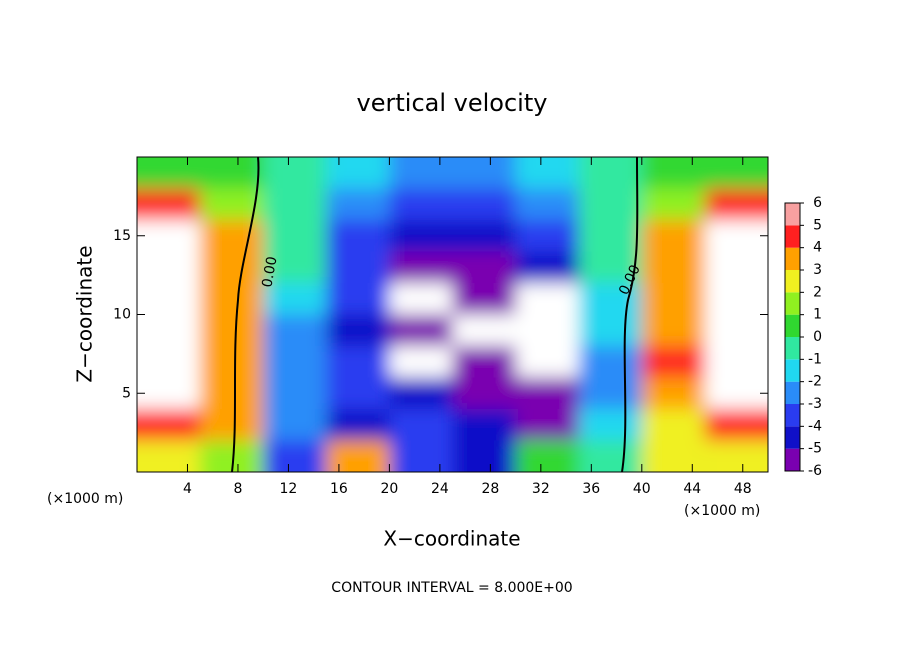 This screenshot has height=654, width=904. Describe the element at coordinates (237, 489) in the screenshot. I see `x-tick-label: 8` at that location.